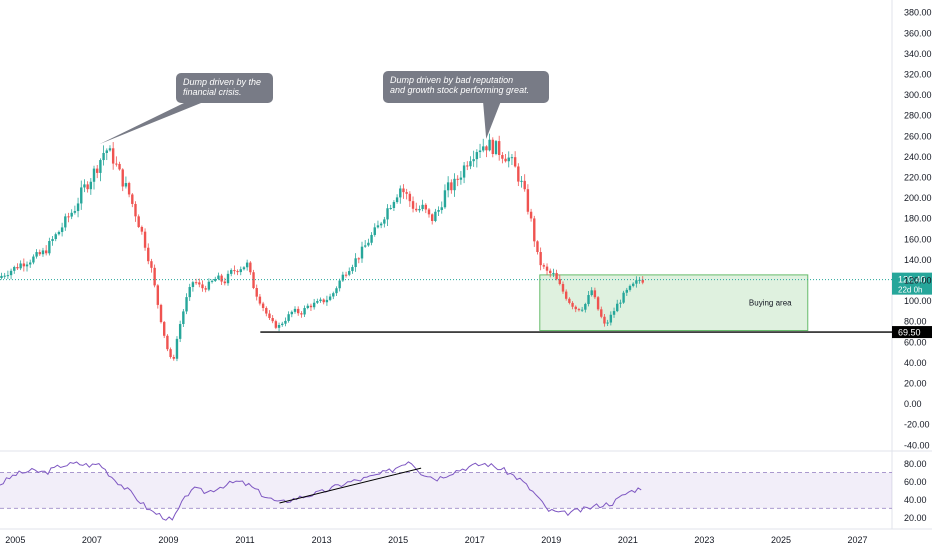  Describe the element at coordinates (918, 260) in the screenshot. I see `price-tick-label: 140.00` at that location.